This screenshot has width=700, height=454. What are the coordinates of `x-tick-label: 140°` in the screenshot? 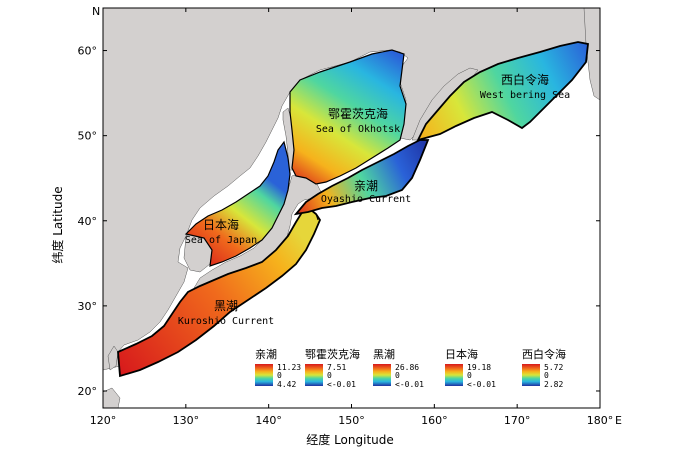 It's located at (268, 420).